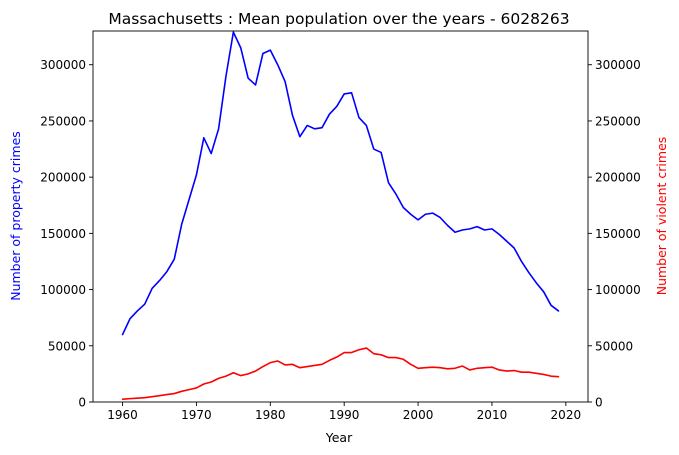  I want to click on right-y-tick-label: 50000, so click(614, 346).